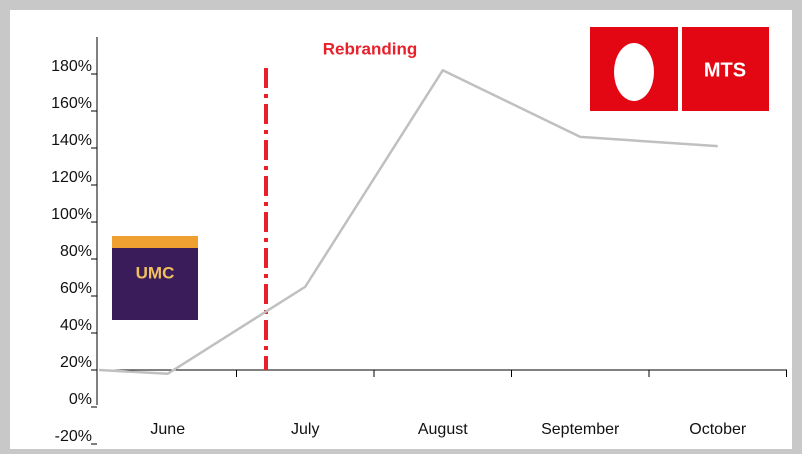  What do you see at coordinates (305, 429) in the screenshot?
I see `x-tick-label: July` at bounding box center [305, 429].